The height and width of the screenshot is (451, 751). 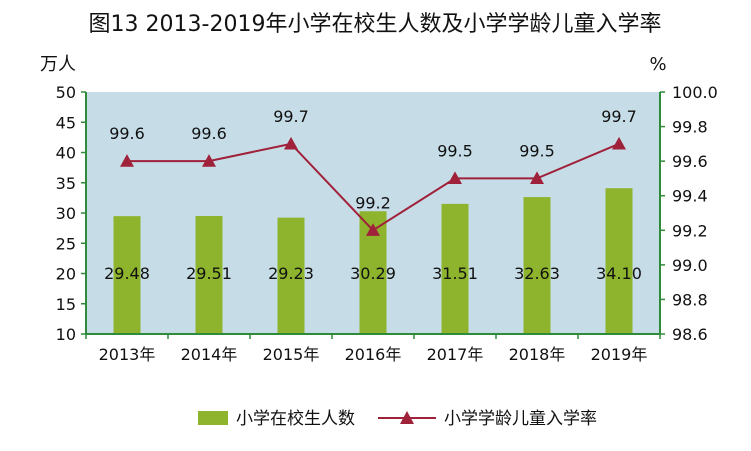 I want to click on right-axis-tick-label: 98.8, so click(x=690, y=299).